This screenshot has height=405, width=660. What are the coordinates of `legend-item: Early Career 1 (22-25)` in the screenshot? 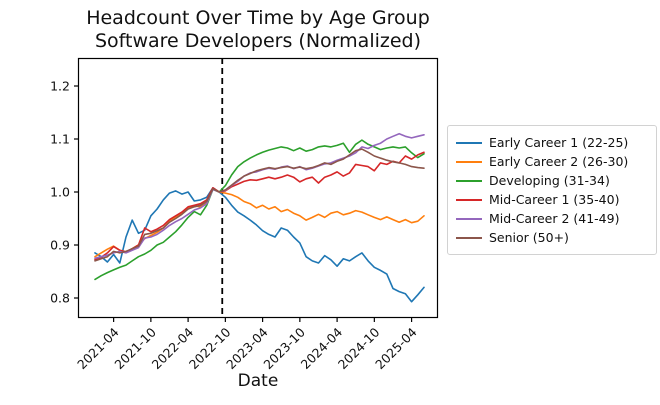 It's located at (553, 142).